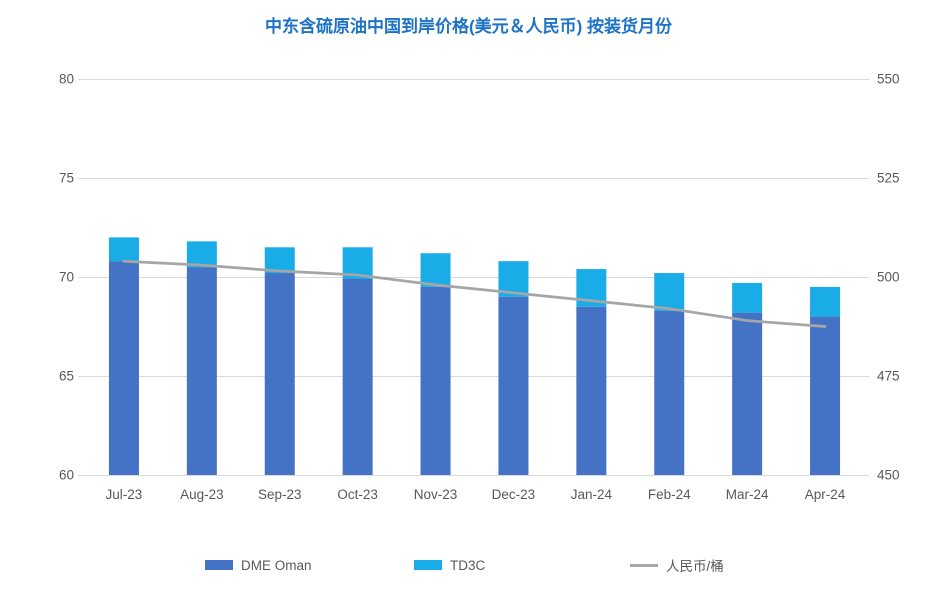 This screenshot has width=937, height=601. Describe the element at coordinates (888, 178) in the screenshot. I see `y-right-tick-525: 525` at that location.